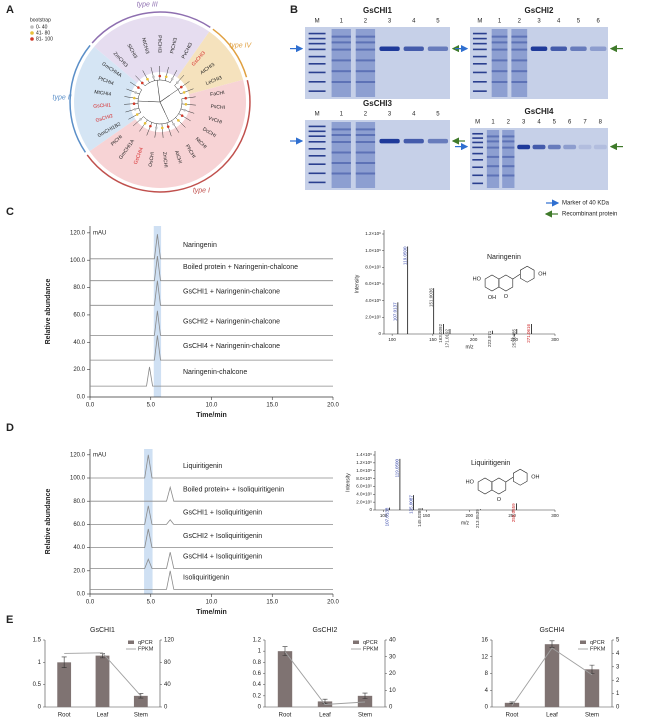  I want to click on y2-tick-label: 120, so click(169, 641).